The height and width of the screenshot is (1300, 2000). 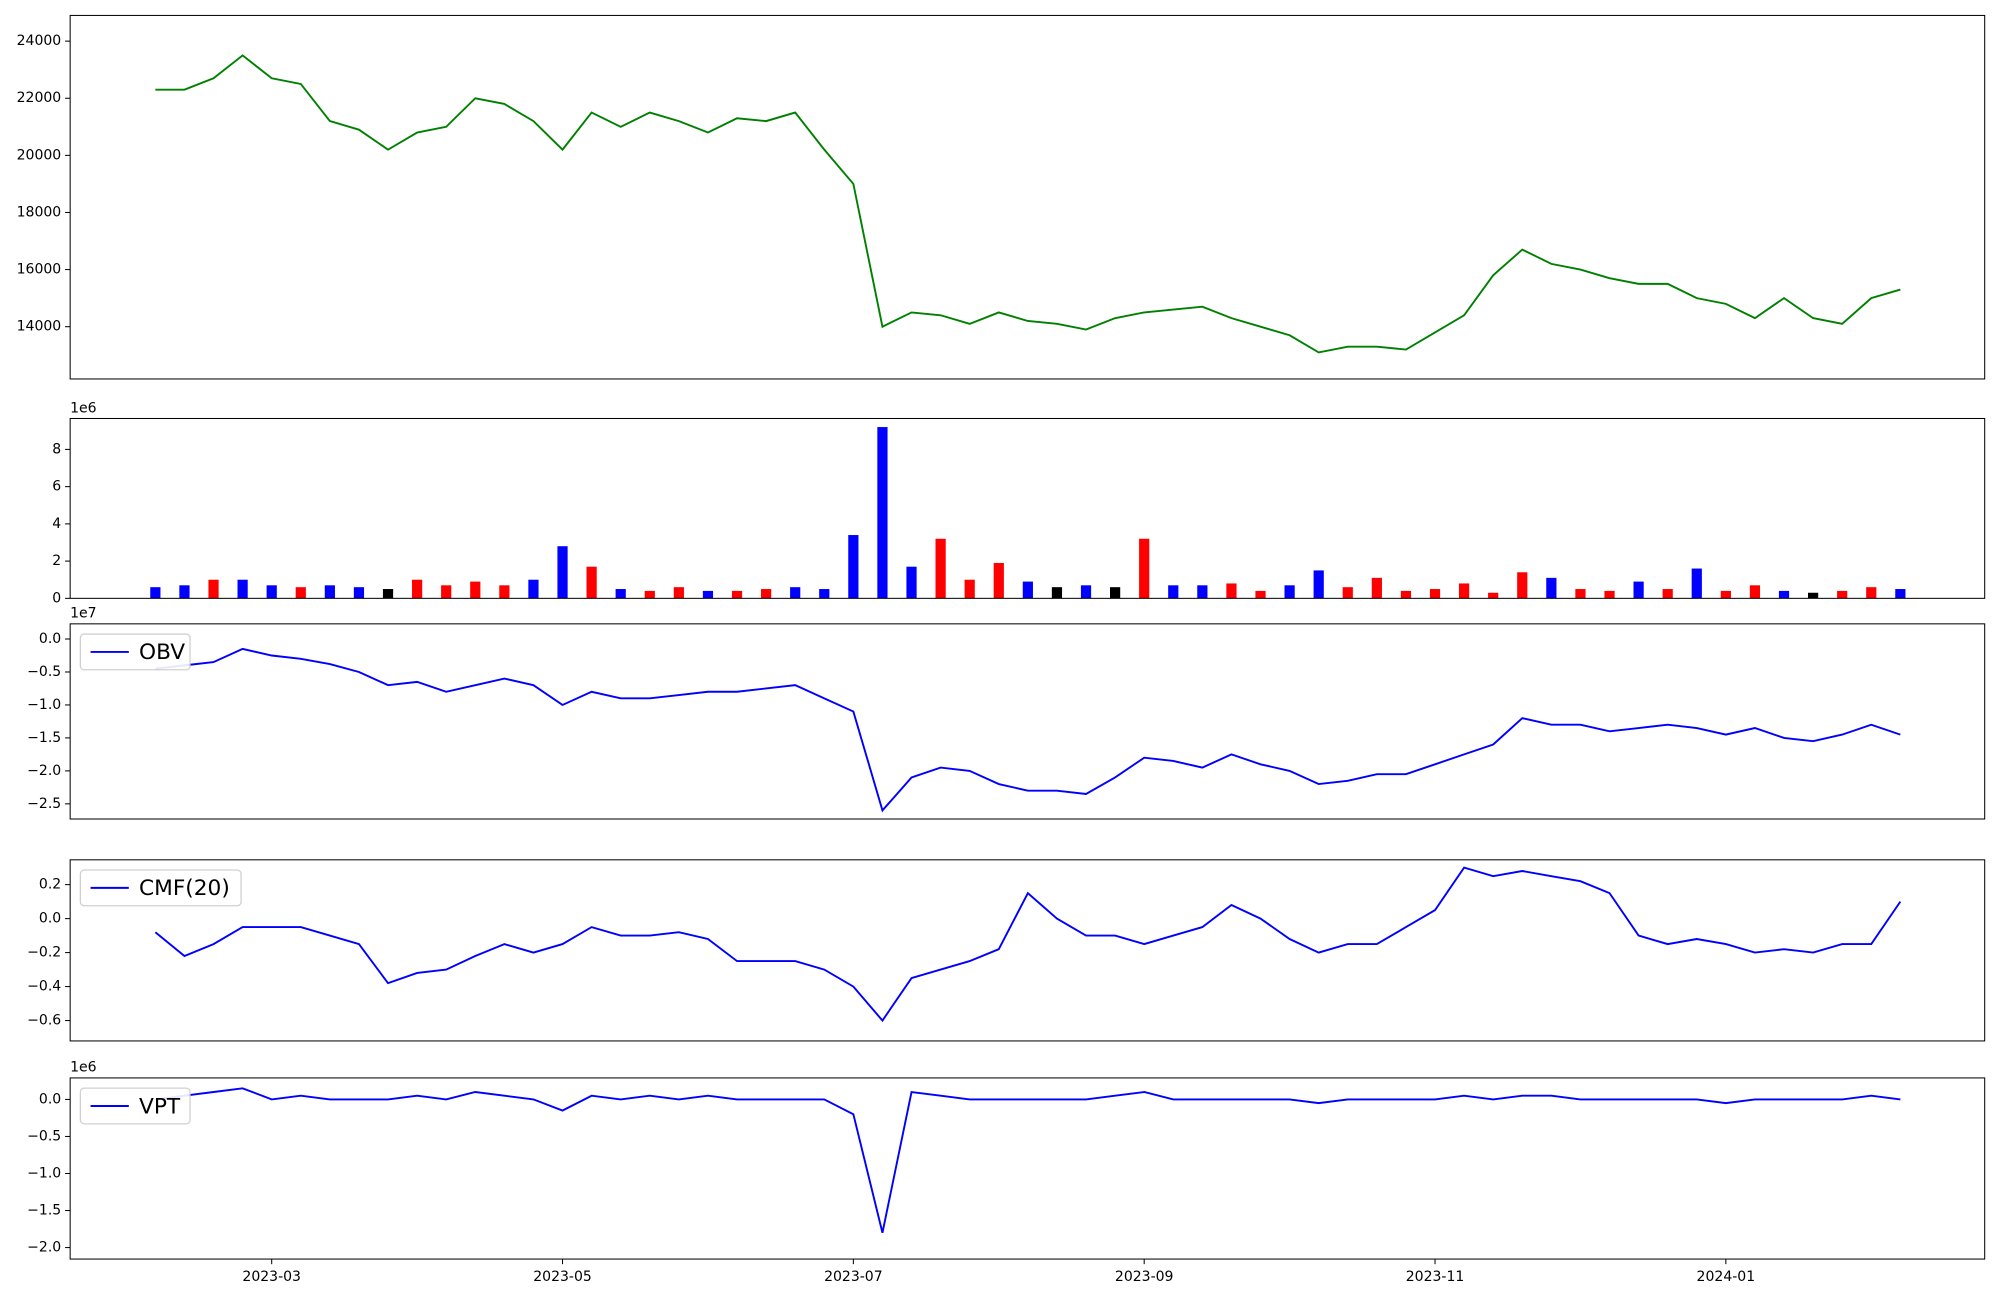 I want to click on y-tick-label: 0.2, so click(x=50, y=885).